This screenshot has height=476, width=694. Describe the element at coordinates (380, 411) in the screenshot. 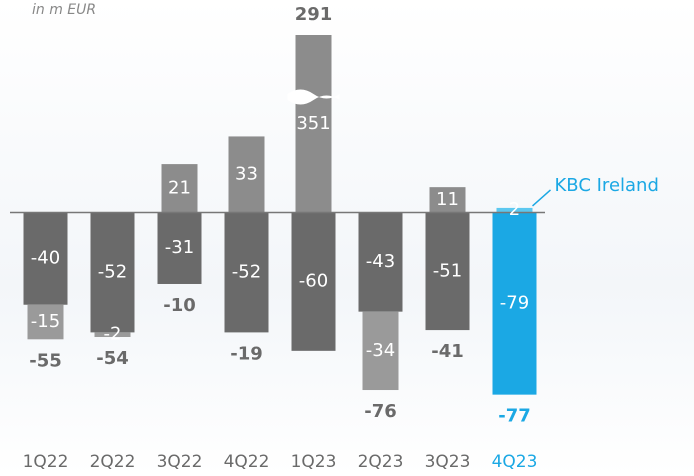

I see `total-label: -76` at that location.